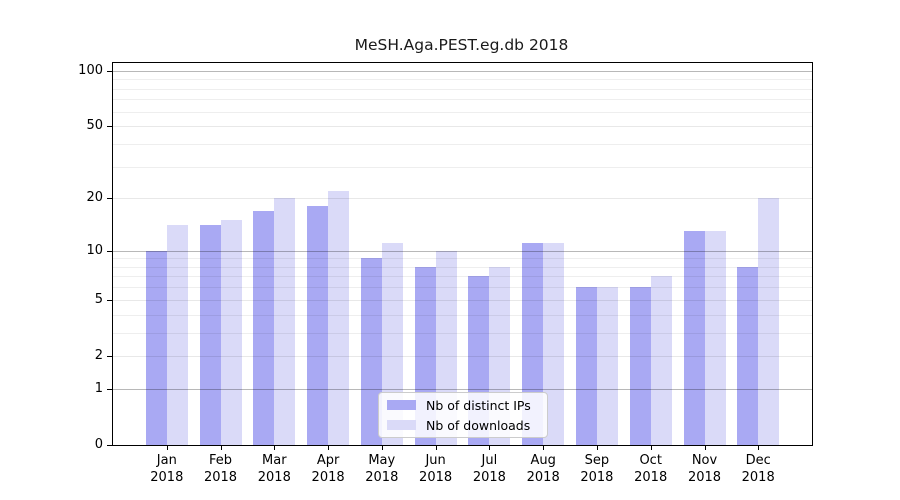 Image resolution: width=900 pixels, height=500 pixels. I want to click on x-tick-label: Jan 2018, so click(167, 469).